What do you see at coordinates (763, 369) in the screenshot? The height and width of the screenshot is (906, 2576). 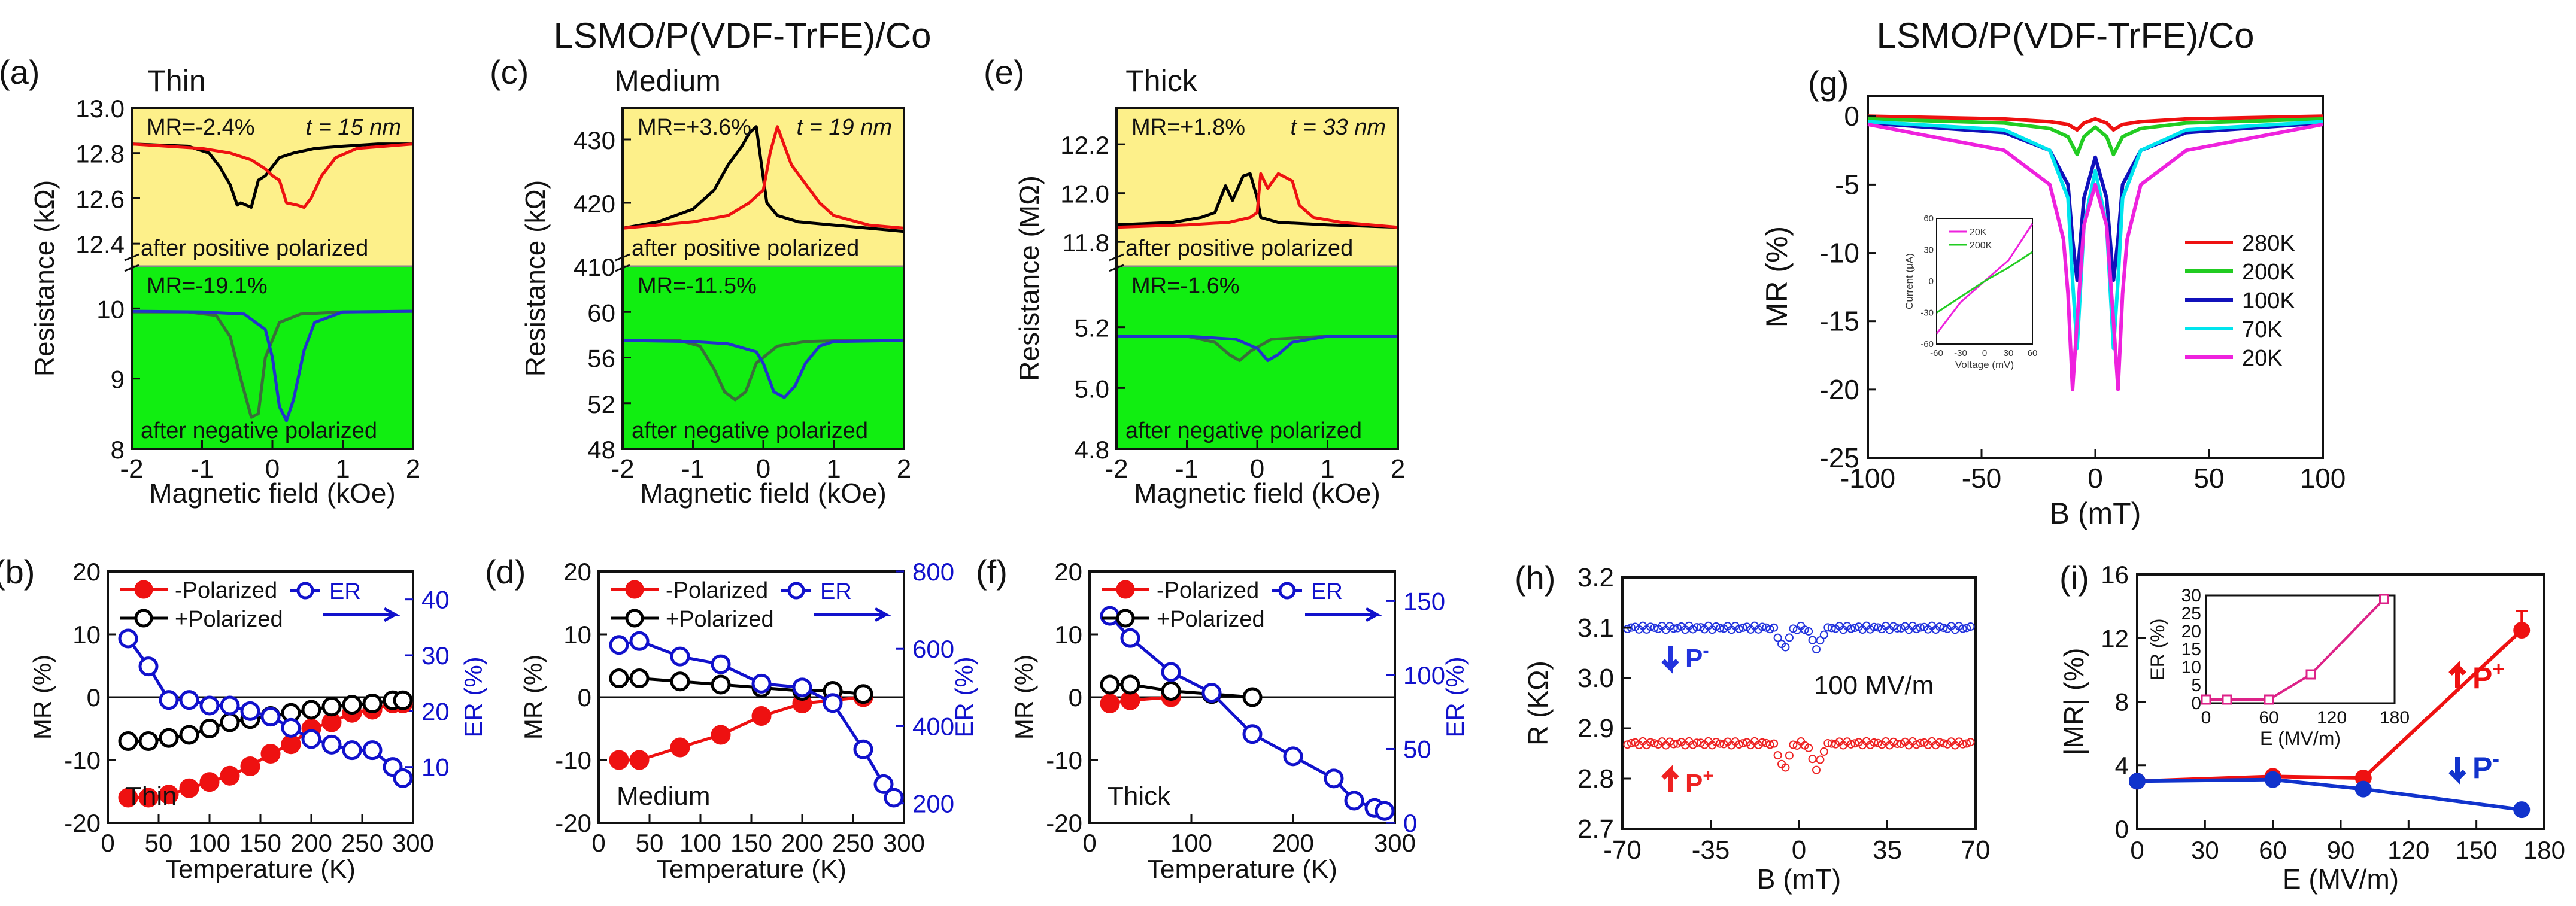 I see `data-curve-sweep-up` at bounding box center [763, 369].